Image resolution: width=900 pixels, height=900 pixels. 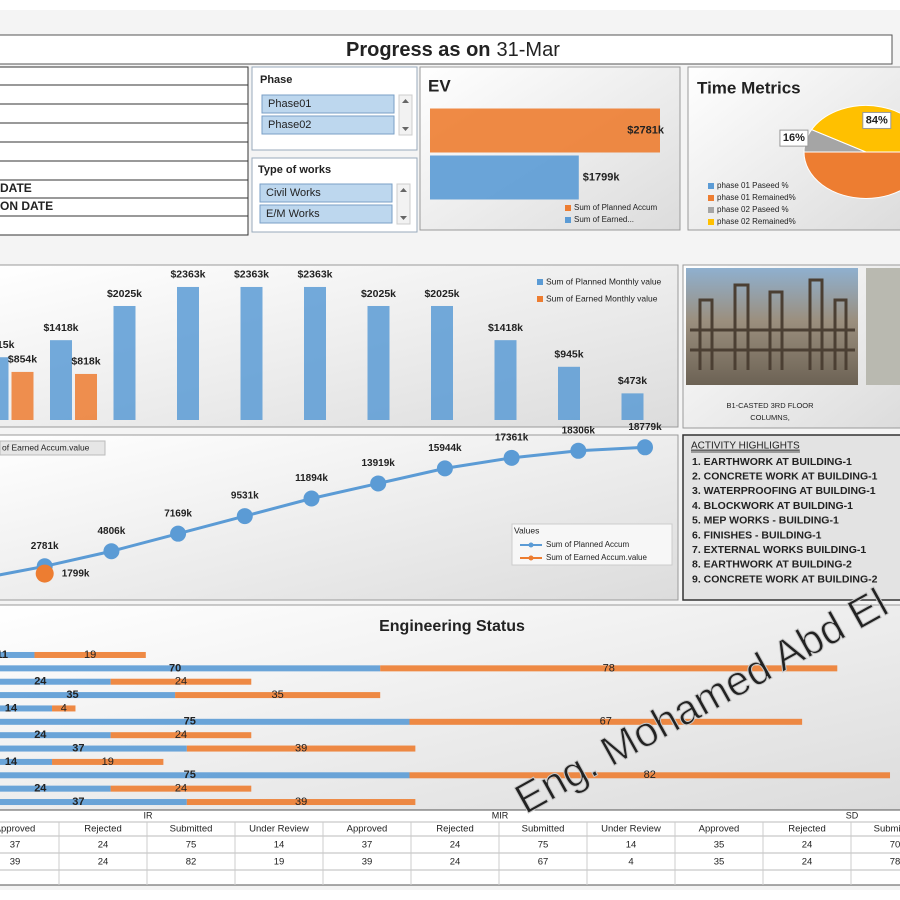 I want to click on value-label: 70, so click(x=175, y=668).